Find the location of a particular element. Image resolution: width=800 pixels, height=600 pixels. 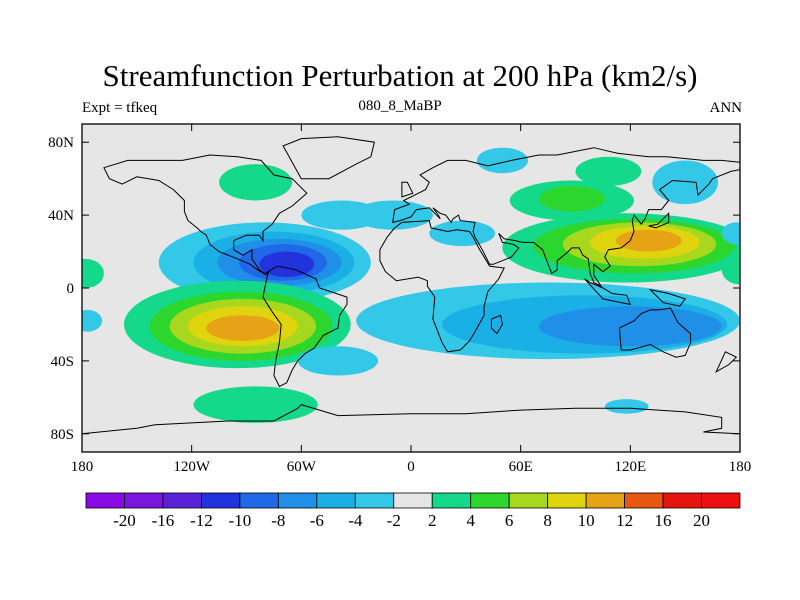

x-tick-label: 60E is located at coordinates (521, 467).